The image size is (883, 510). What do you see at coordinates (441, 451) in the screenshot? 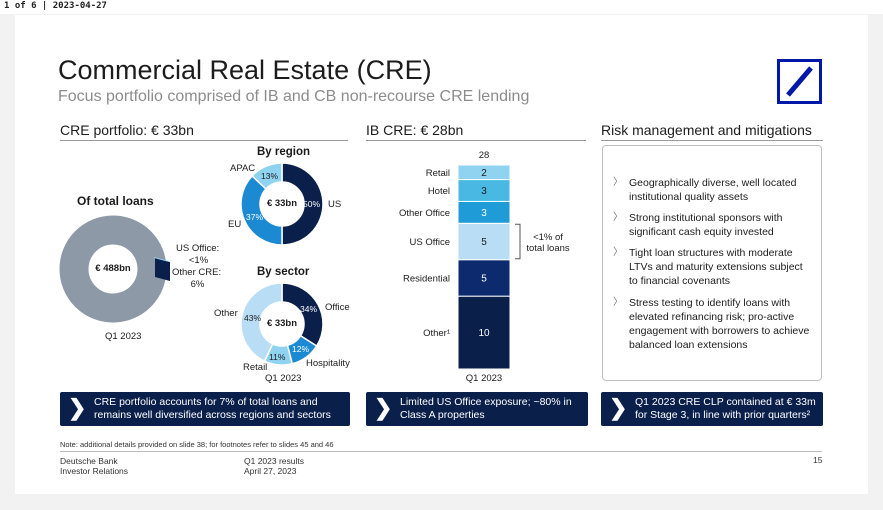
I see `footer-divider` at bounding box center [441, 451].